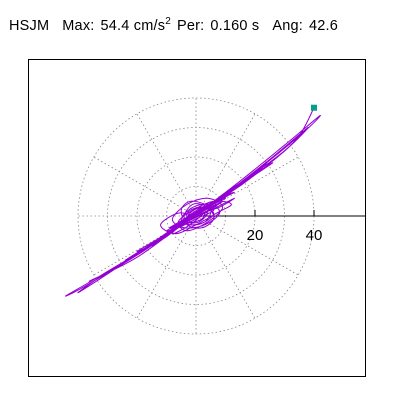 This screenshot has width=400, height=400. Describe the element at coordinates (280, 213) in the screenshot. I see `x-axis` at that location.